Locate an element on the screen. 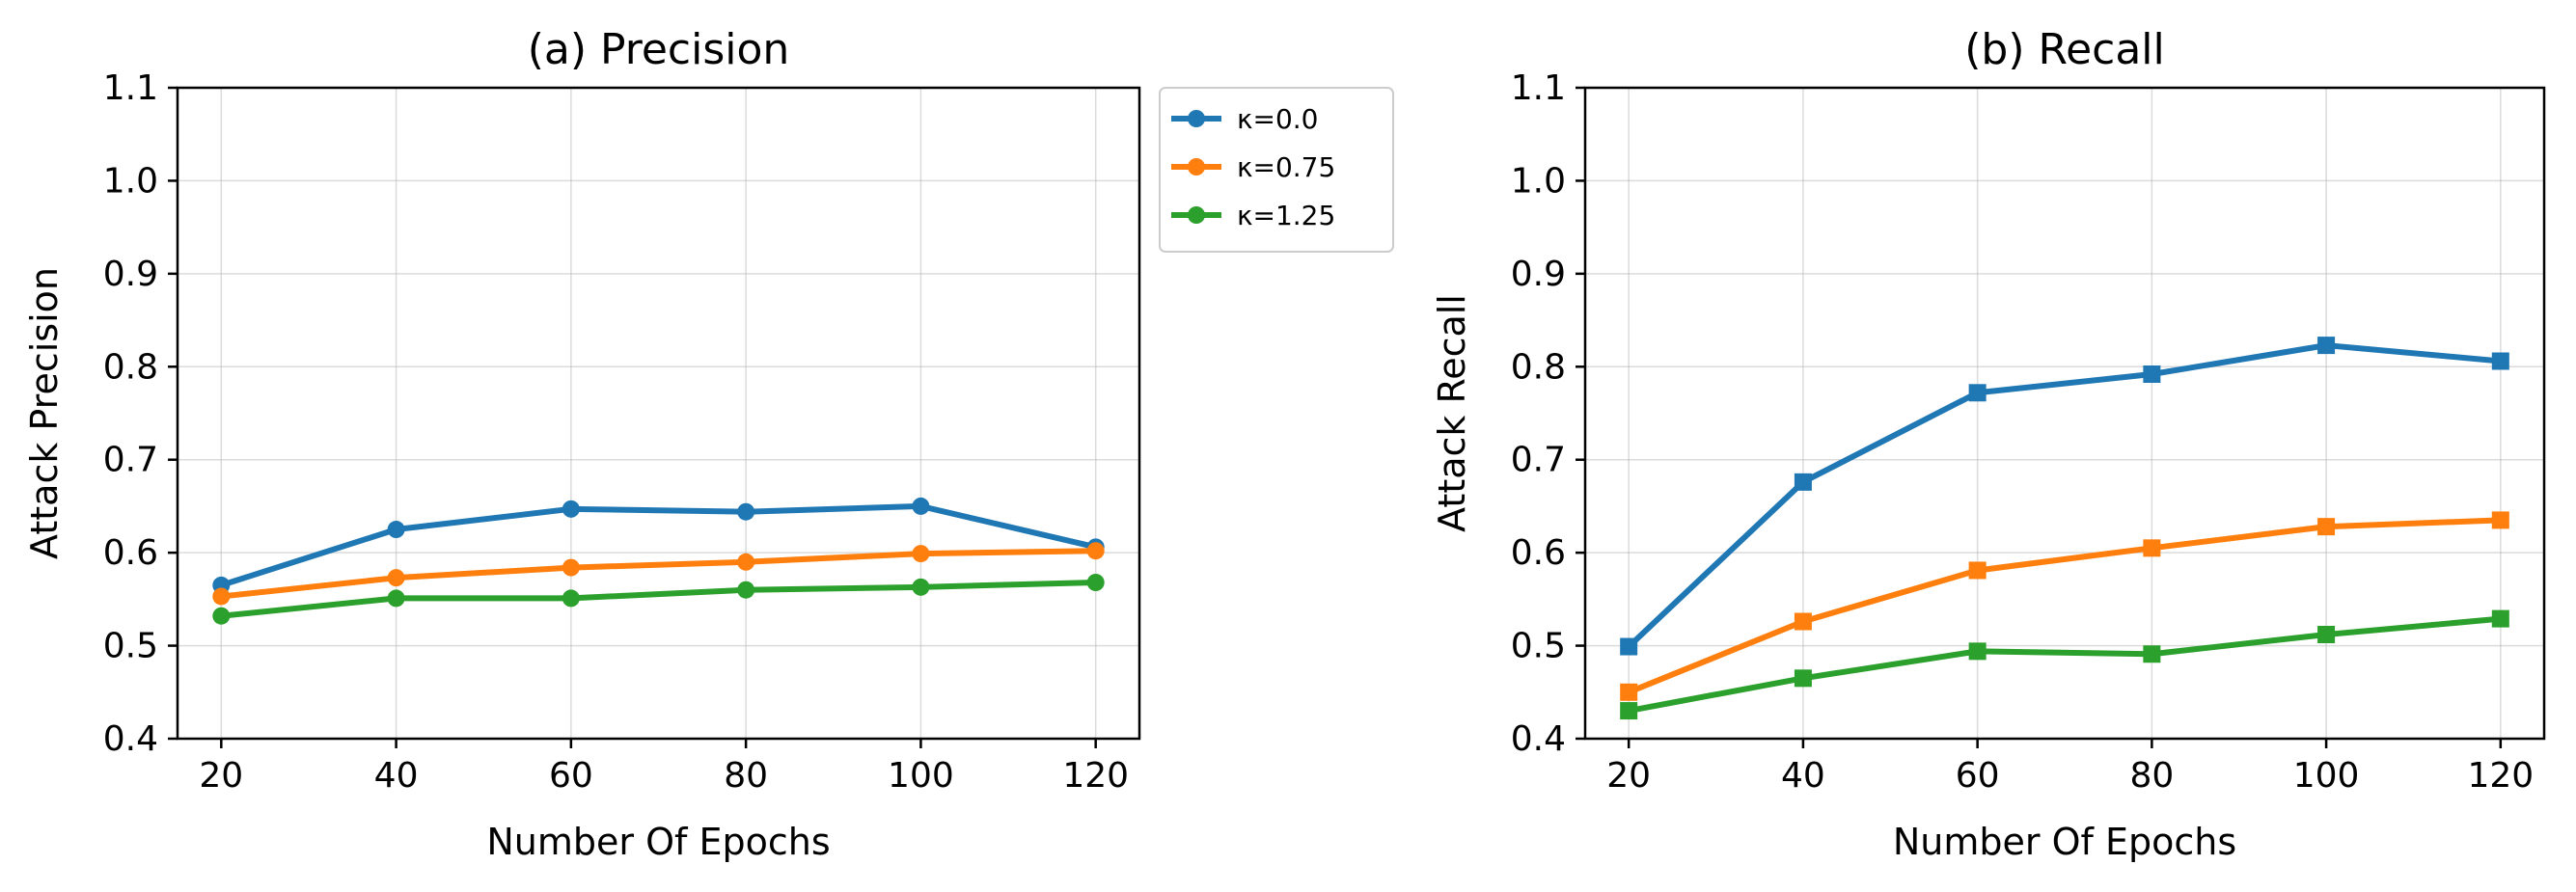 Image resolution: width=2576 pixels, height=892 pixels. precision-y-tick-label: 0.7 is located at coordinates (131, 460).